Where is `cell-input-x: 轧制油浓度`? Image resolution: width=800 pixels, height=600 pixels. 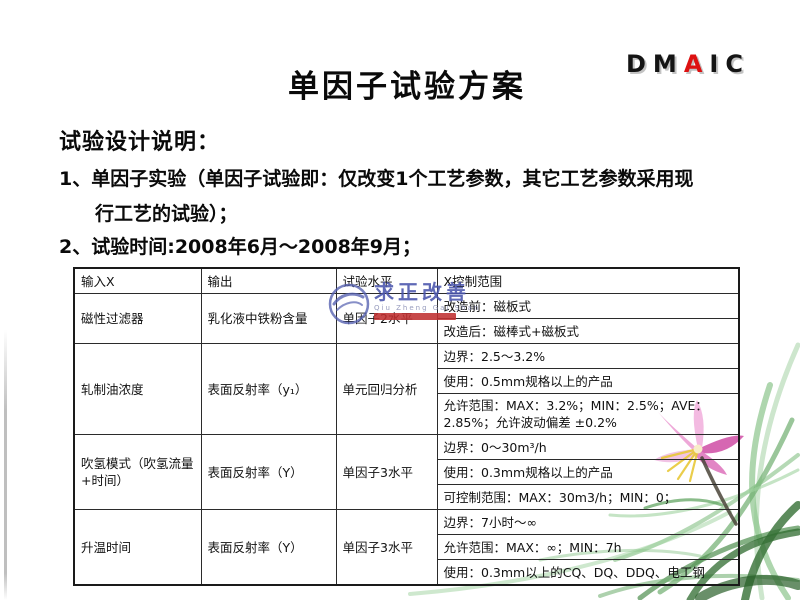
cell-input-x: 轧制油浓度 is located at coordinates (137, 389).